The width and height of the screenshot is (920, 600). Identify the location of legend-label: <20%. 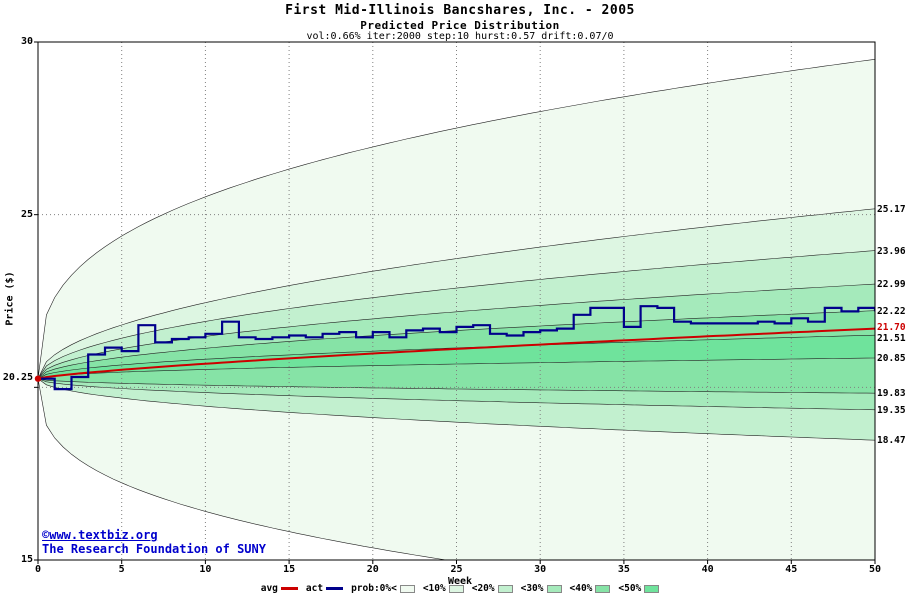
(483, 588).